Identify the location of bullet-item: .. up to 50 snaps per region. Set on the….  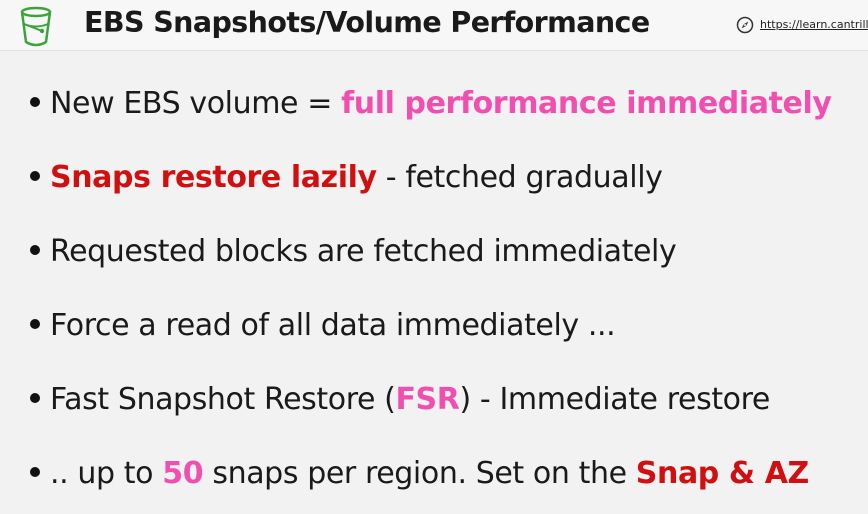
(431, 483).